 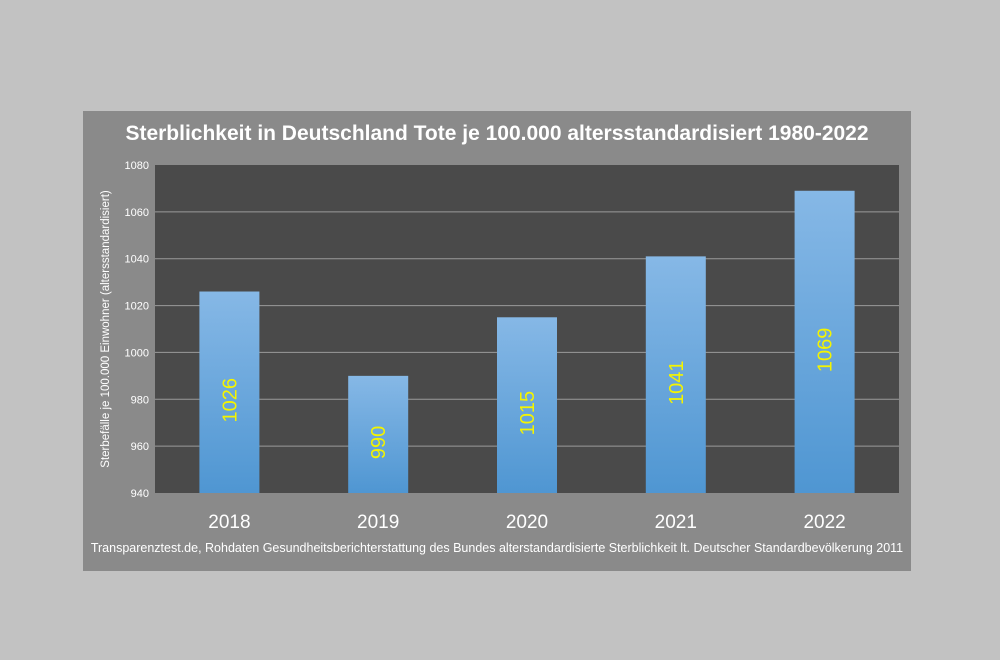 What do you see at coordinates (677, 382) in the screenshot?
I see `data-label-2021: 1041` at bounding box center [677, 382].